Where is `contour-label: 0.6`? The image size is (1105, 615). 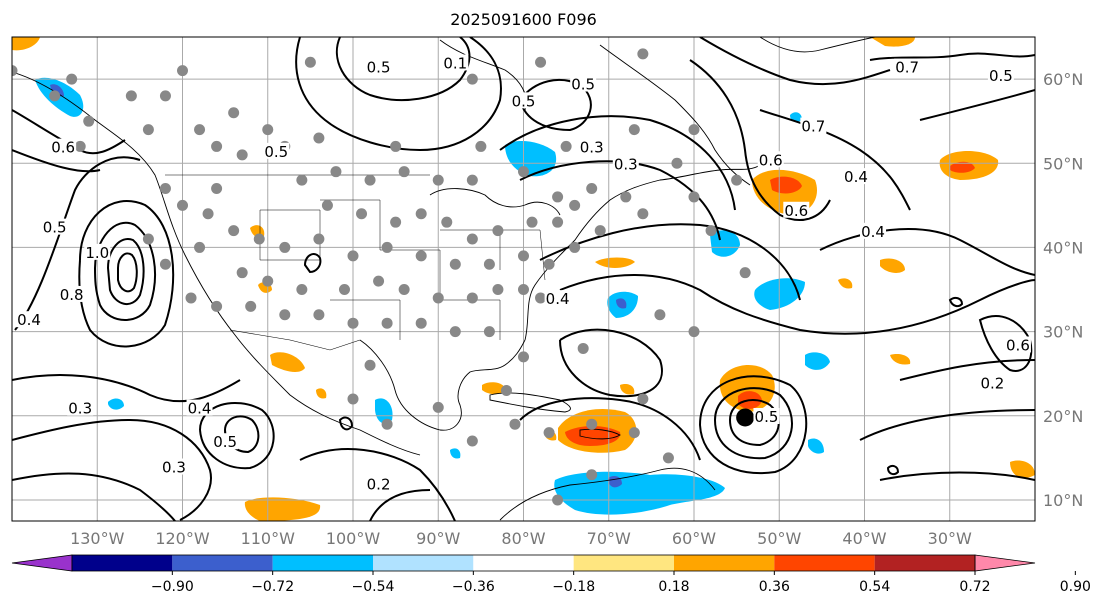
contour-label: 0.6 is located at coordinates (771, 160).